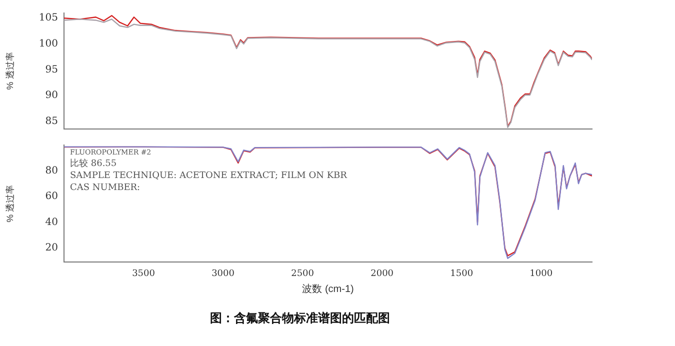 Image resolution: width=675 pixels, height=346 pixels. What do you see at coordinates (51, 248) in the screenshot?
I see `y-tick-label: 20` at bounding box center [51, 248].